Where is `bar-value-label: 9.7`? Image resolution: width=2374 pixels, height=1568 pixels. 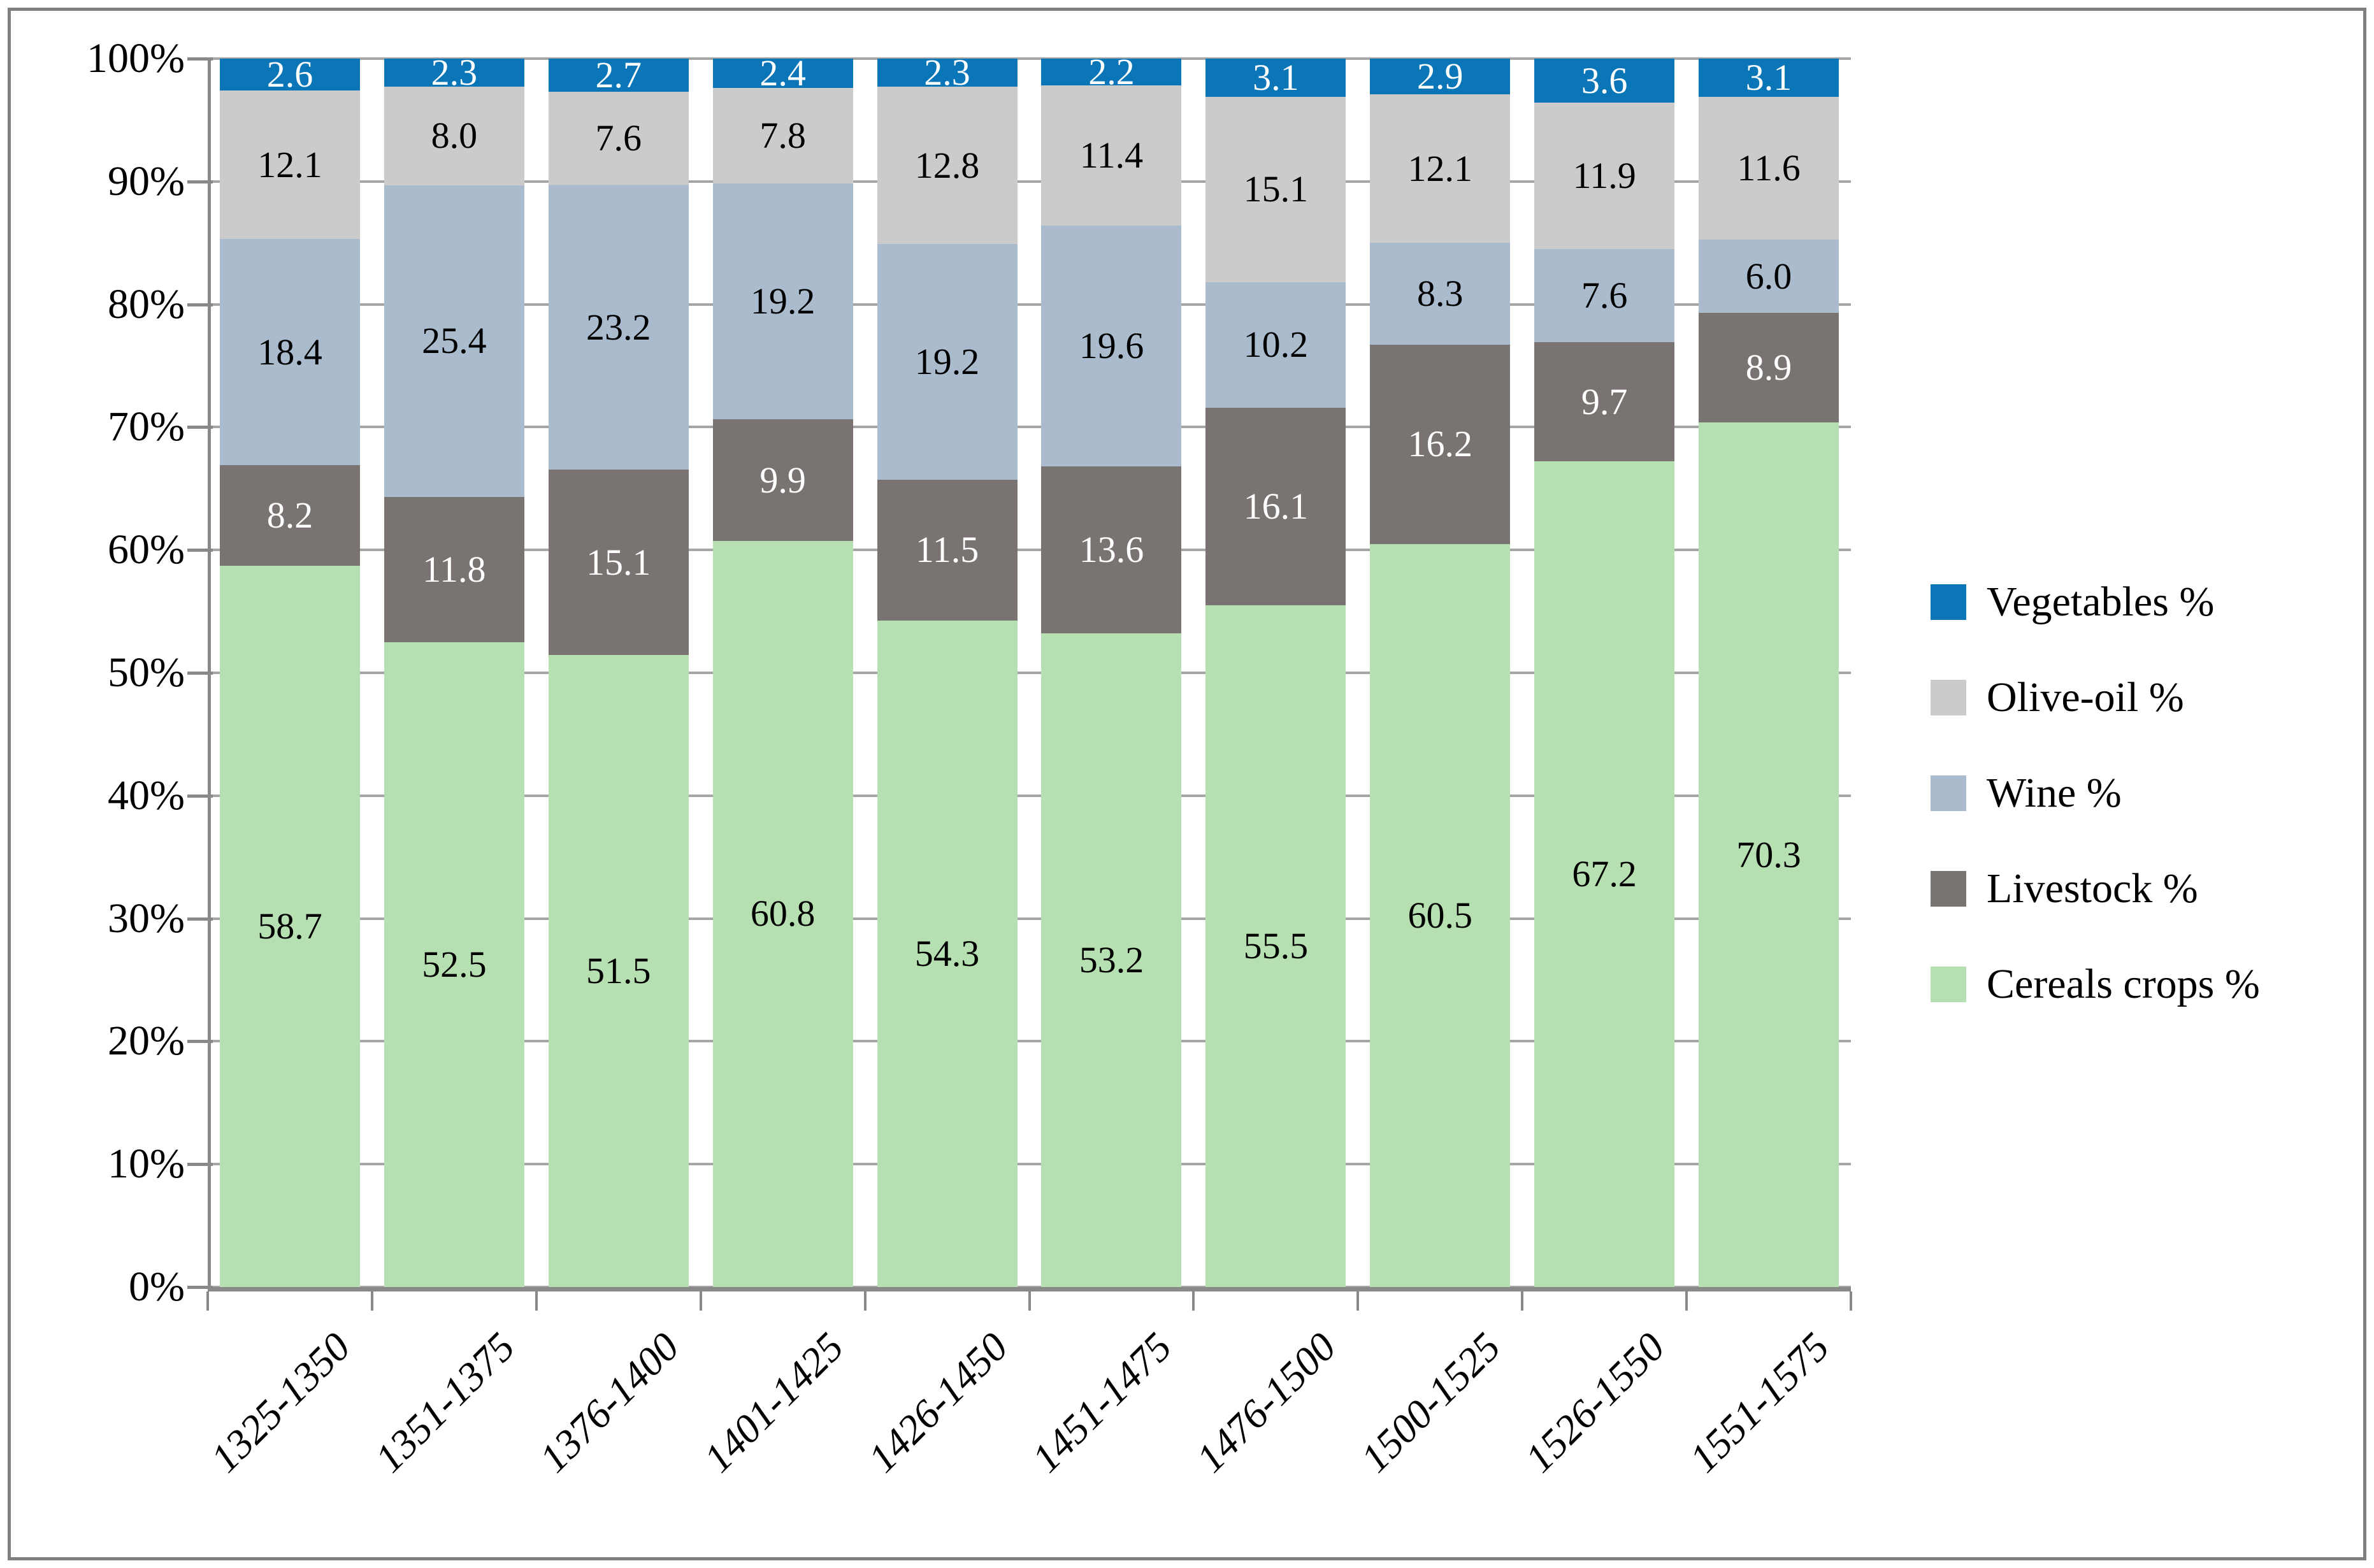 bar-value-label: 9.7 is located at coordinates (1604, 401).